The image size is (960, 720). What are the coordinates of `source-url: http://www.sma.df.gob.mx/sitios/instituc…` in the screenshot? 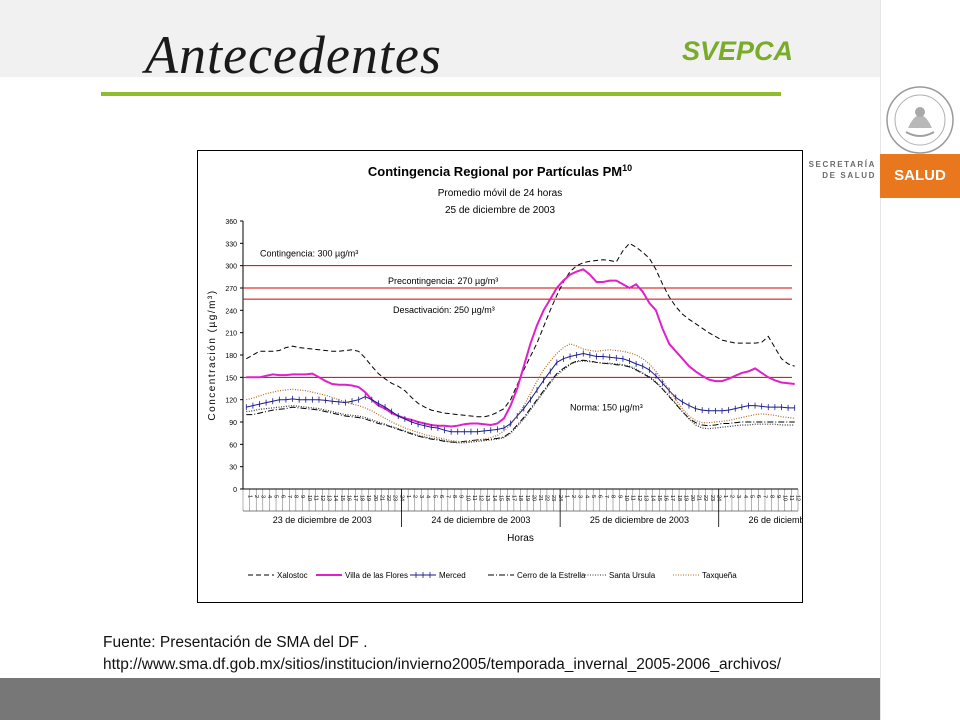 It's located at (442, 664).